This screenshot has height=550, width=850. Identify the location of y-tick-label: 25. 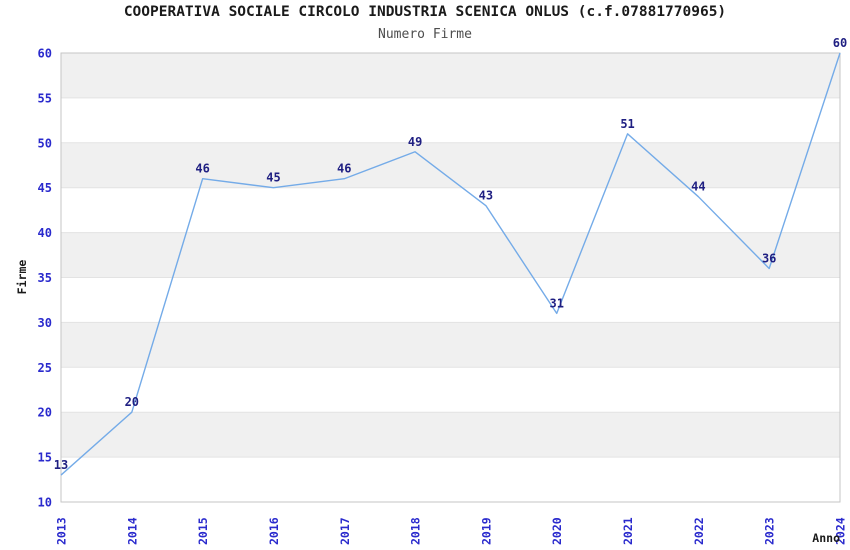
(45, 368).